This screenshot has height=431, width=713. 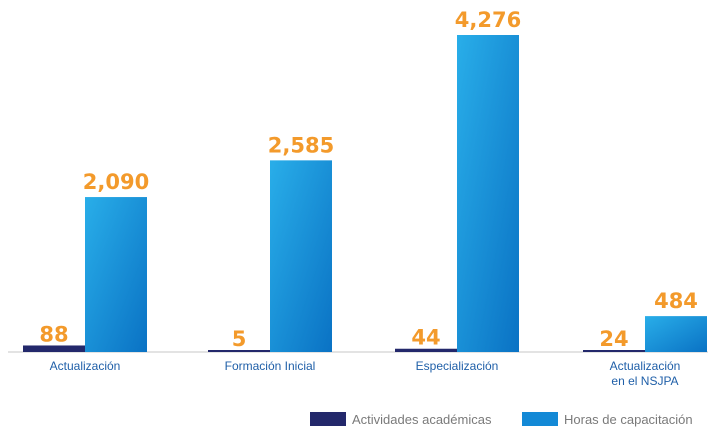 What do you see at coordinates (425, 338) in the screenshot?
I see `value-label-actividades-2: 44` at bounding box center [425, 338].